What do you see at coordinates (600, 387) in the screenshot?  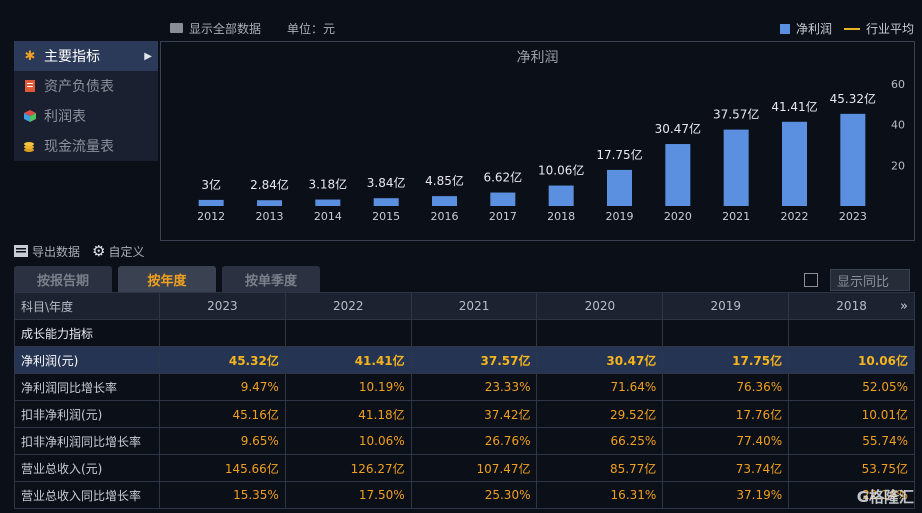 I see `table-cell: 71.64%` at bounding box center [600, 387].